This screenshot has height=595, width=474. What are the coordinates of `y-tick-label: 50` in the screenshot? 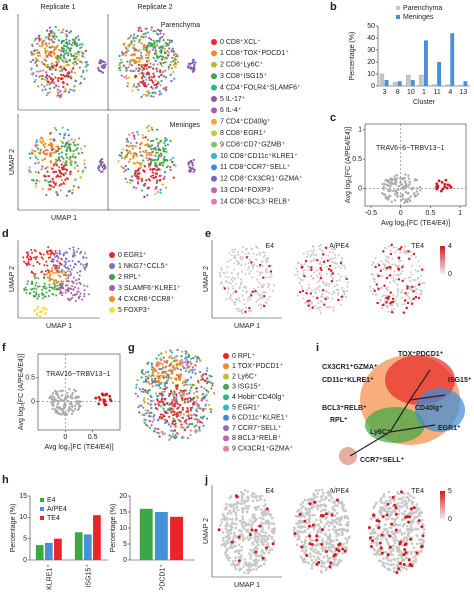 It's located at (371, 26).